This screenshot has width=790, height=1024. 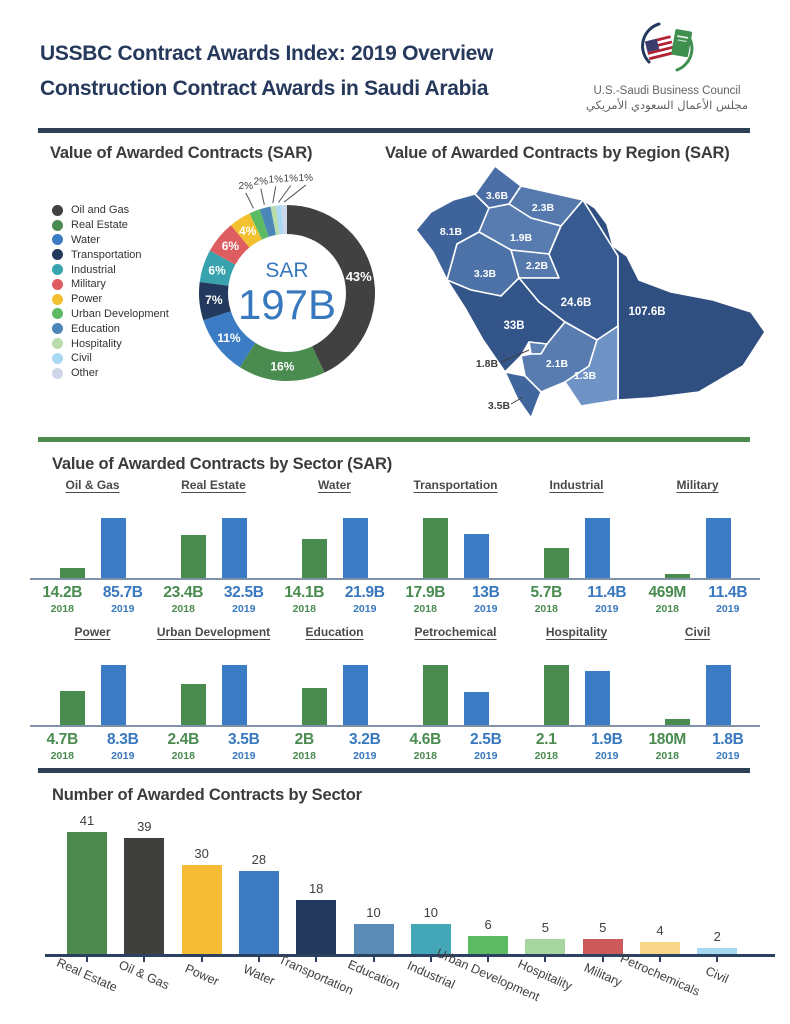 I want to click on legend-label: Hospitality, so click(x=96, y=343).